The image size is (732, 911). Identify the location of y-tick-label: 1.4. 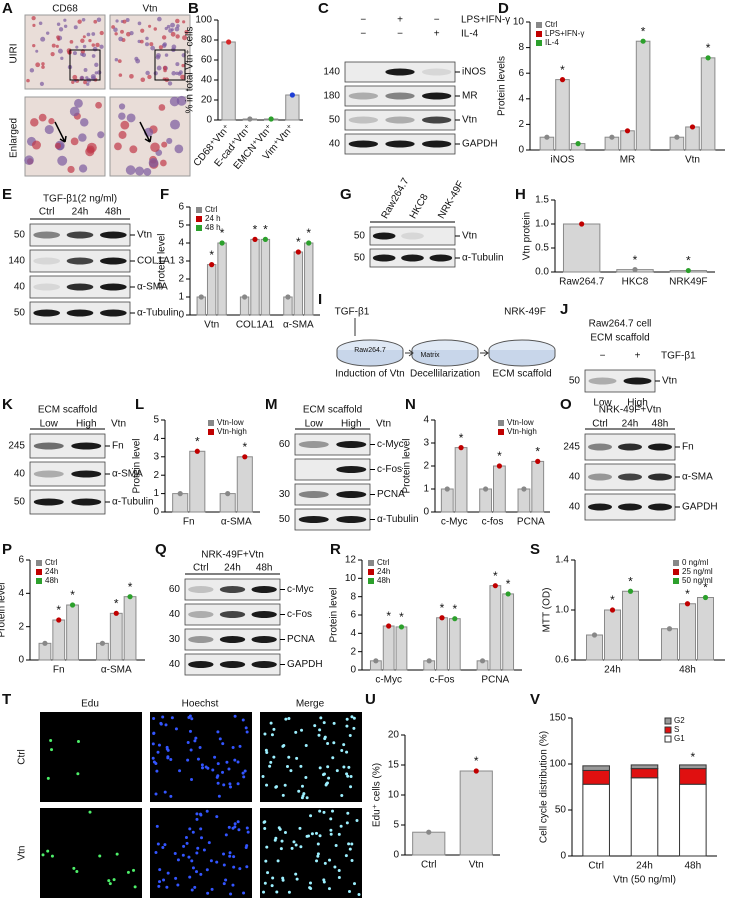
(562, 560).